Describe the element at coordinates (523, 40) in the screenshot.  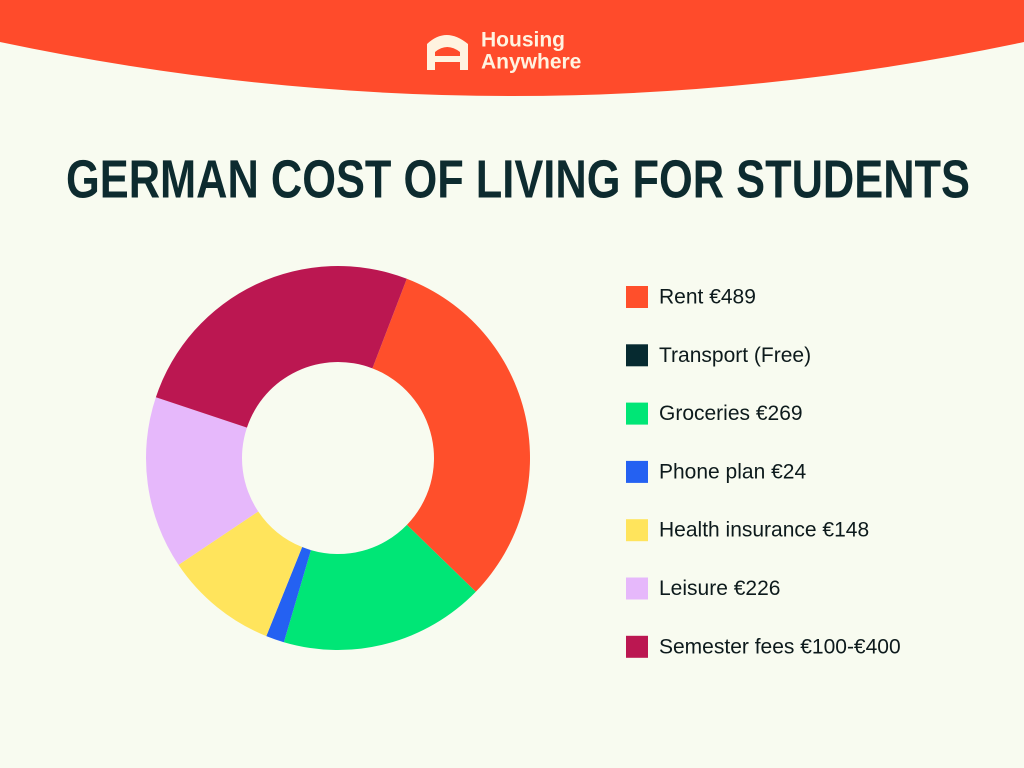
I see `logo-text: Housing` at that location.